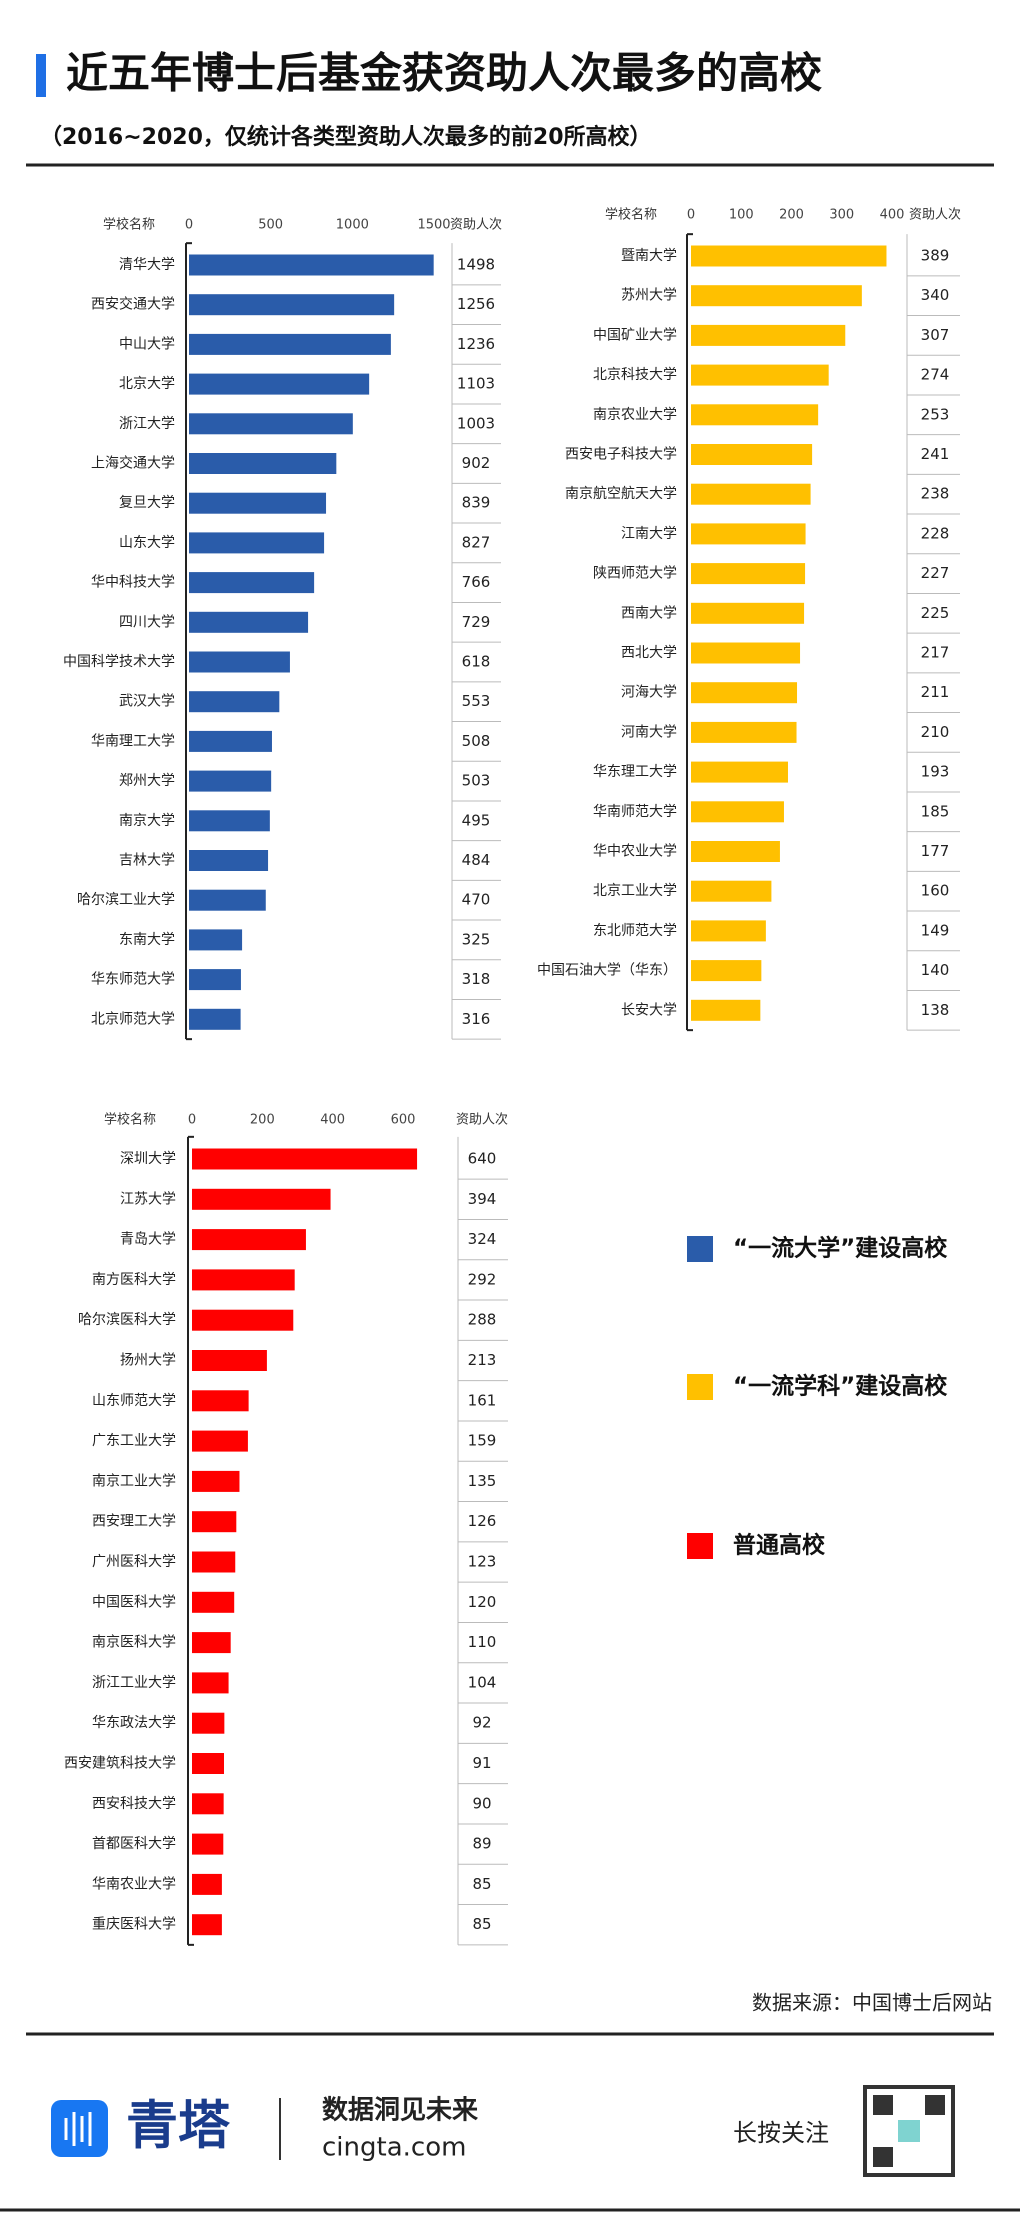  What do you see at coordinates (133, 463) in the screenshot?
I see `category-label: 上海交通大学` at bounding box center [133, 463].